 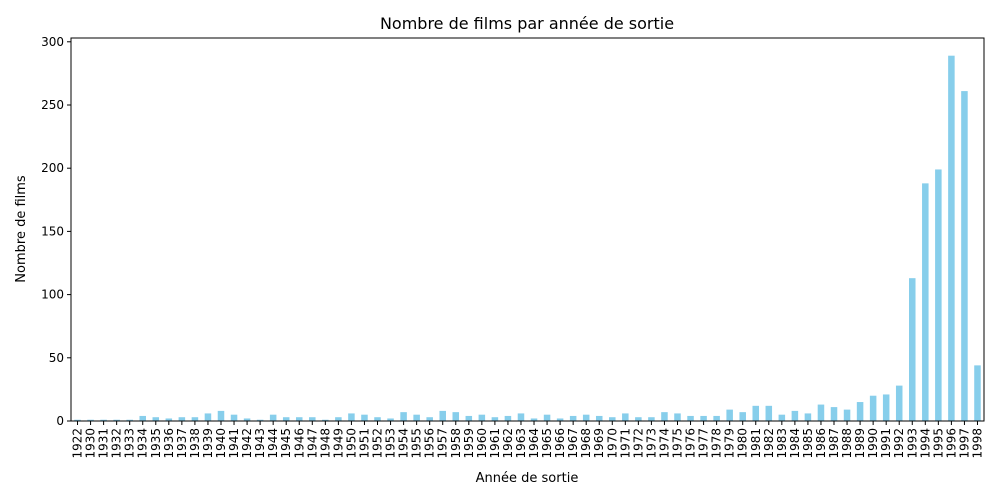 What do you see at coordinates (169, 443) in the screenshot?
I see `x-tick-label: 1936` at bounding box center [169, 443].